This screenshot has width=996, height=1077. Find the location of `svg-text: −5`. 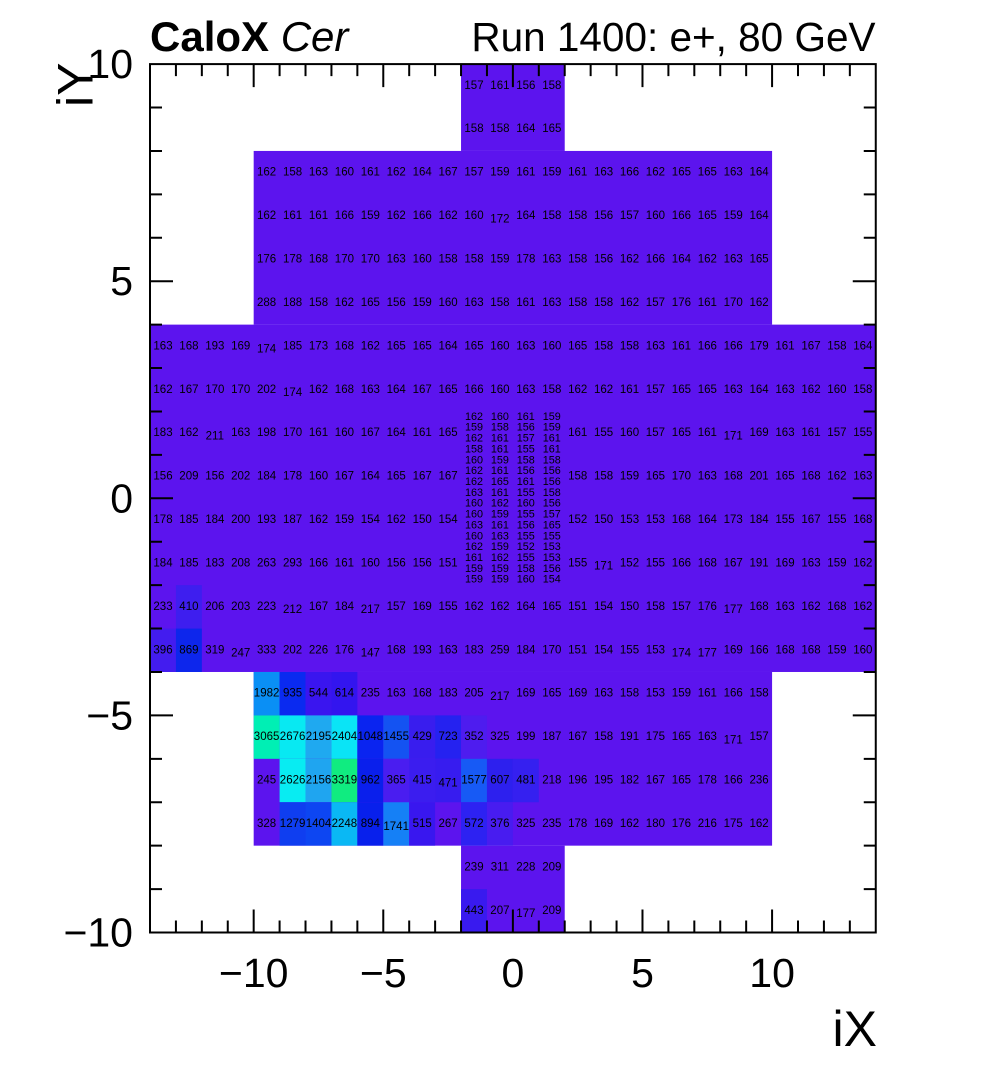

svg-text: −5 is located at coordinates (383, 973).